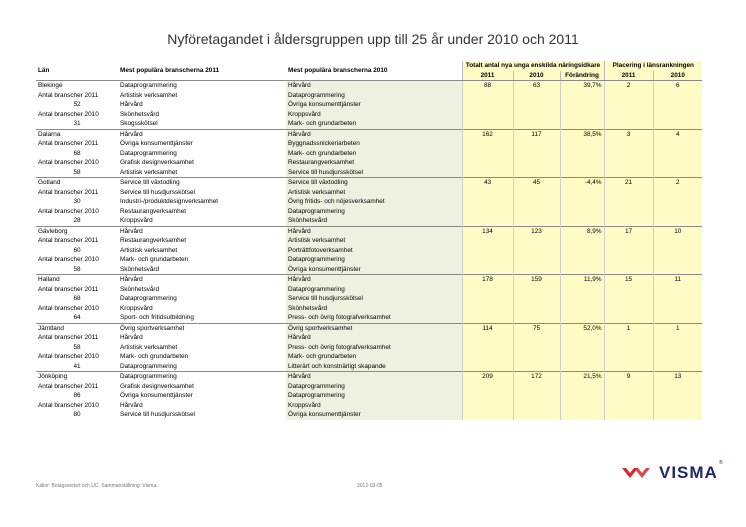 Image resolution: width=746 pixels, height=527 pixels. Describe the element at coordinates (582, 376) in the screenshot. I see `forandring-cell: 21,5%` at that location.